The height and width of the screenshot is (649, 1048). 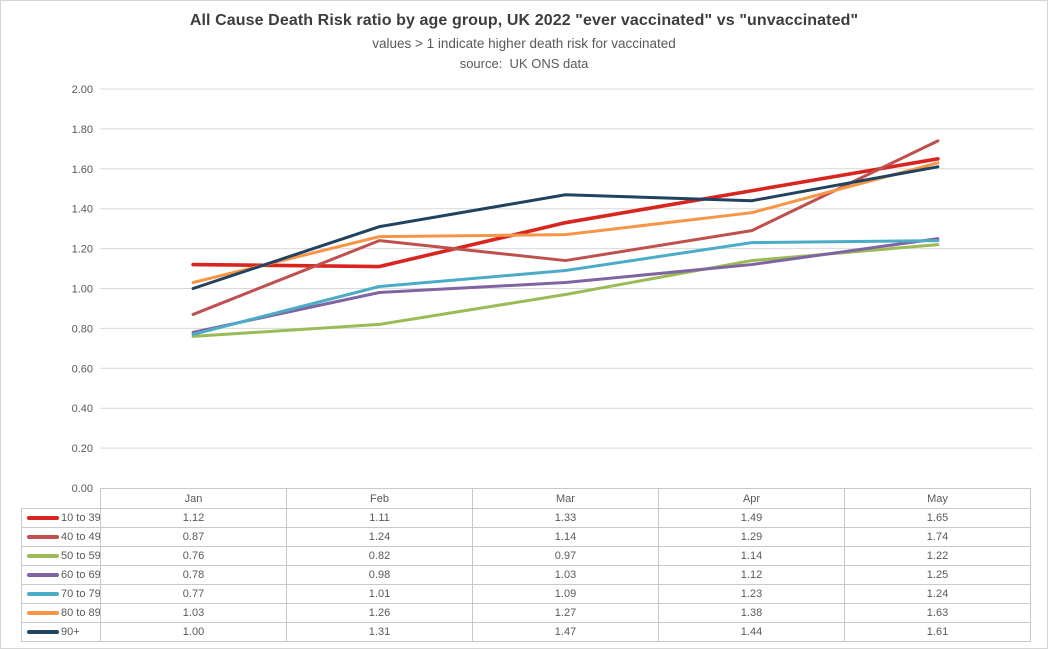 I want to click on data-table-cell: 1.49, so click(x=752, y=518).